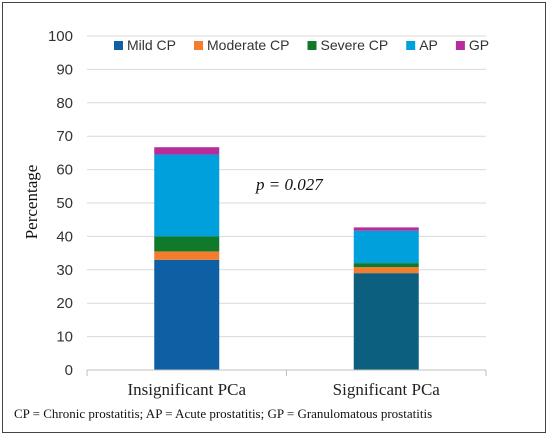 Image resolution: width=550 pixels, height=437 pixels. I want to click on legend-label: Moderate CP, so click(248, 45).